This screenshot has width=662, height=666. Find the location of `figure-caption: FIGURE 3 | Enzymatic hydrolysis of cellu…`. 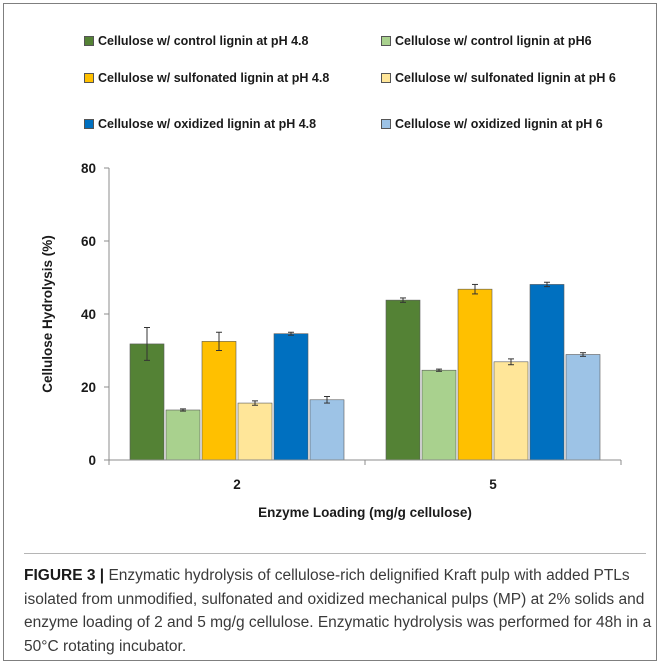

figure-caption: FIGURE 3 | Enzymatic hydrolysis of cellu… is located at coordinates (339, 611).